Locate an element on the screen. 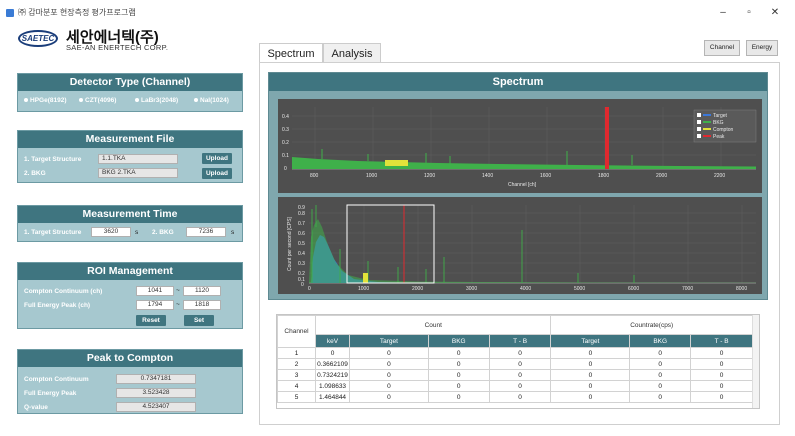 The width and height of the screenshot is (795, 436). table-row: 3 0.7324219 0 0 0 0 0 0 is located at coordinates (515, 375).